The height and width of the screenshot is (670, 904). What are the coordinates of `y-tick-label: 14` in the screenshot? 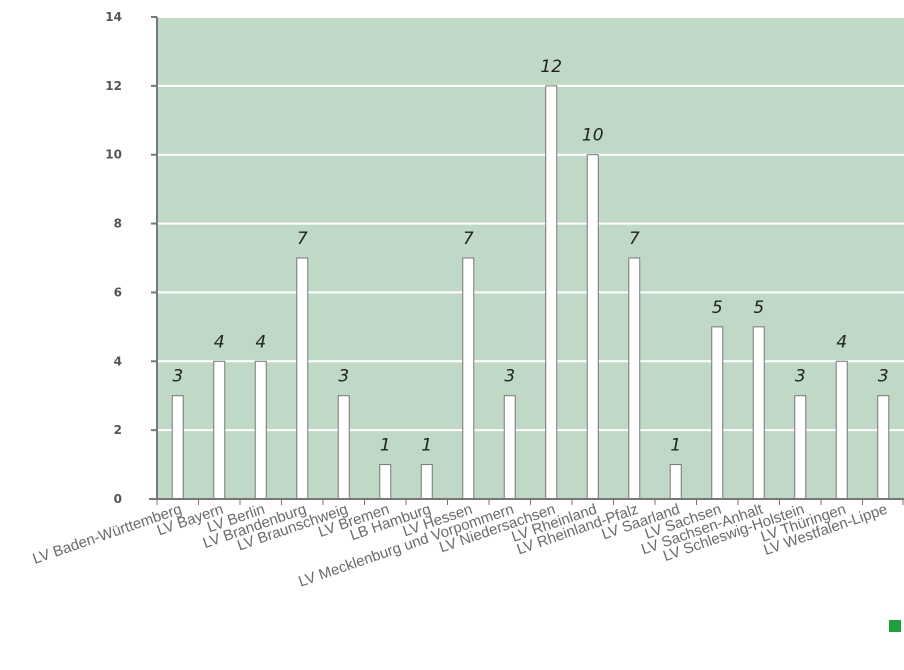 It's located at (113, 17).